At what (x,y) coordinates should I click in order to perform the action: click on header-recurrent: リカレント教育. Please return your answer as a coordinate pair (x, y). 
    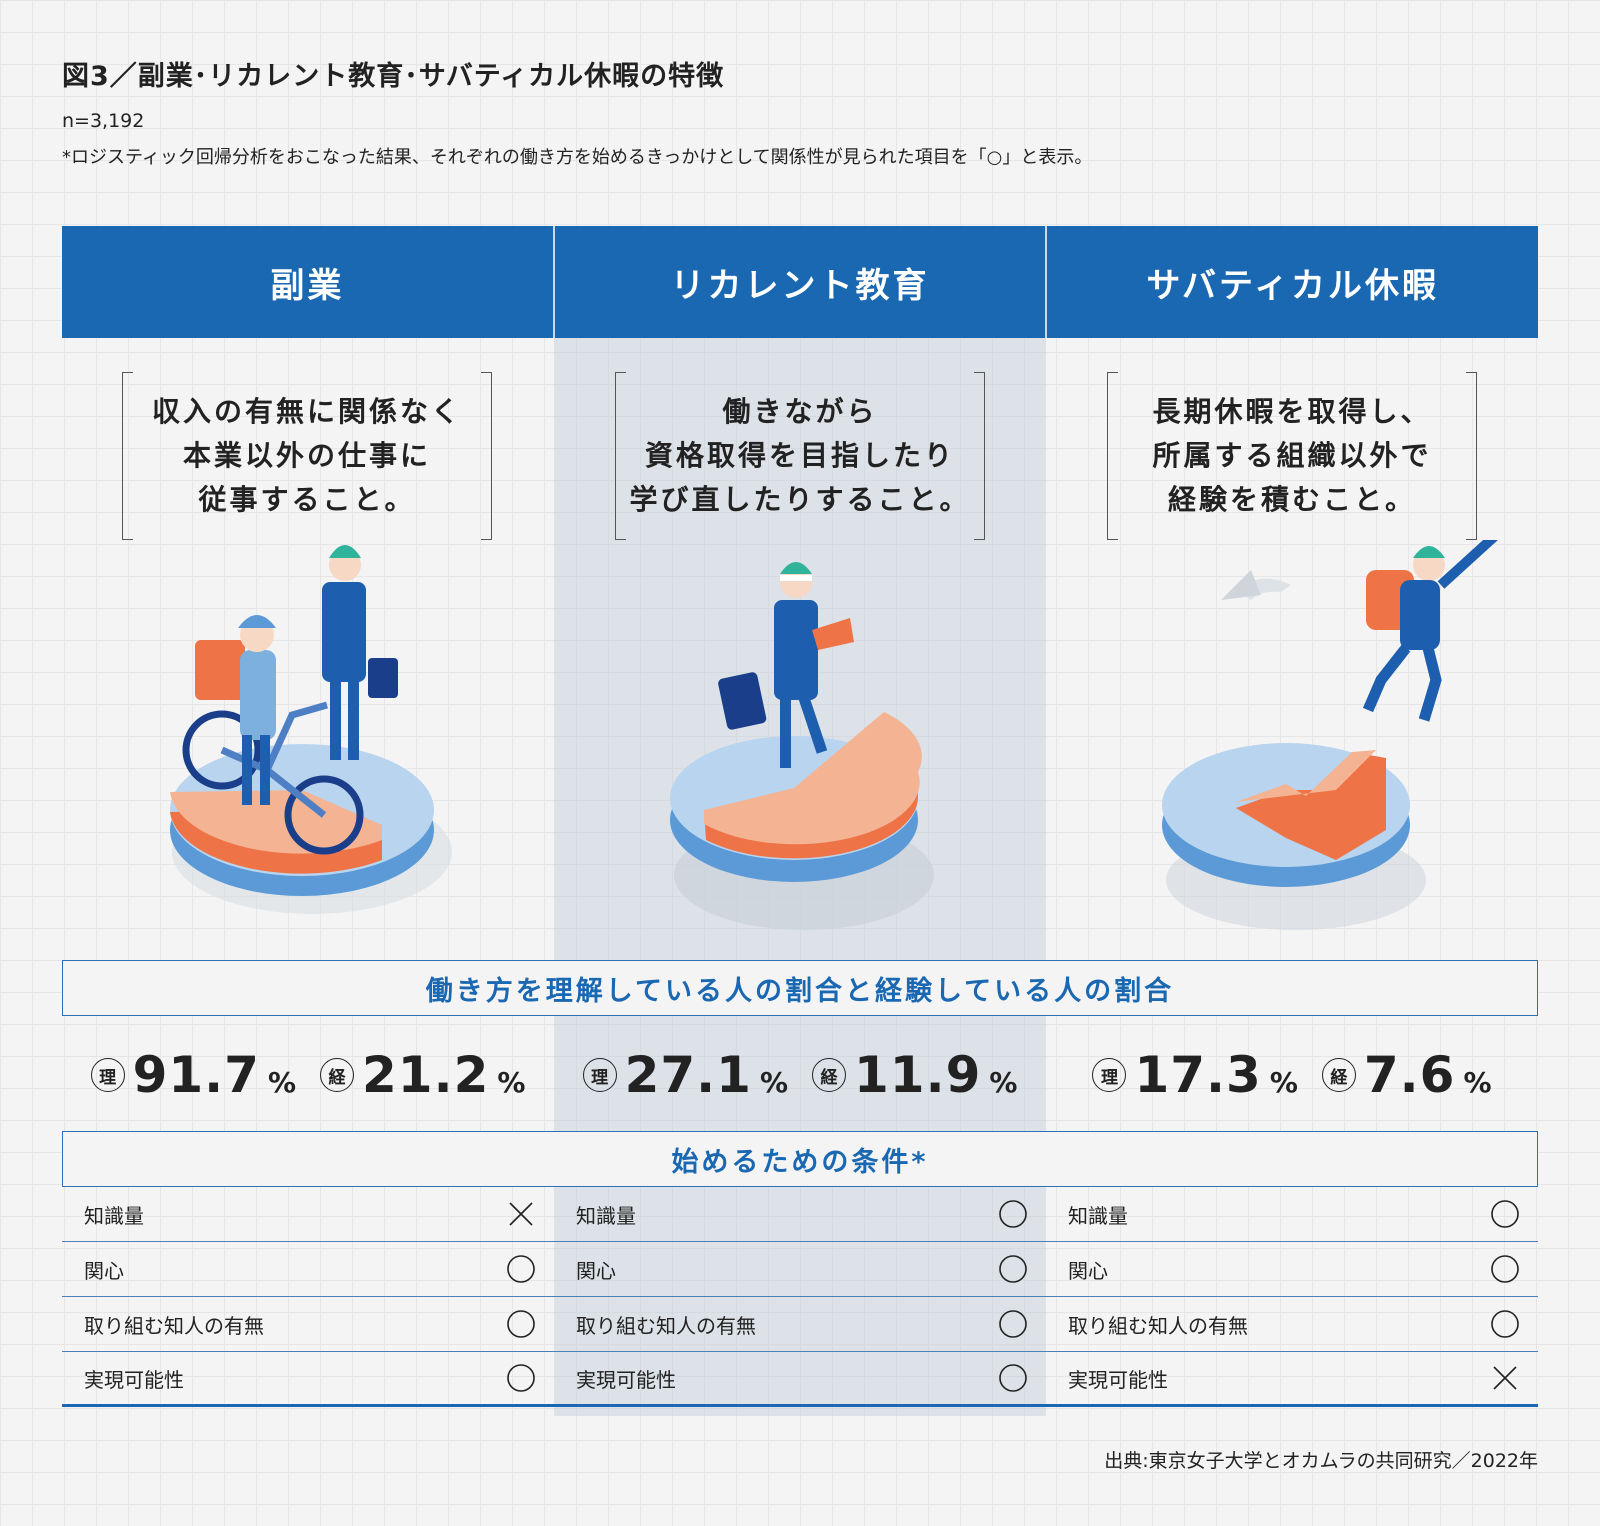
    Looking at the image, I should click on (799, 282).